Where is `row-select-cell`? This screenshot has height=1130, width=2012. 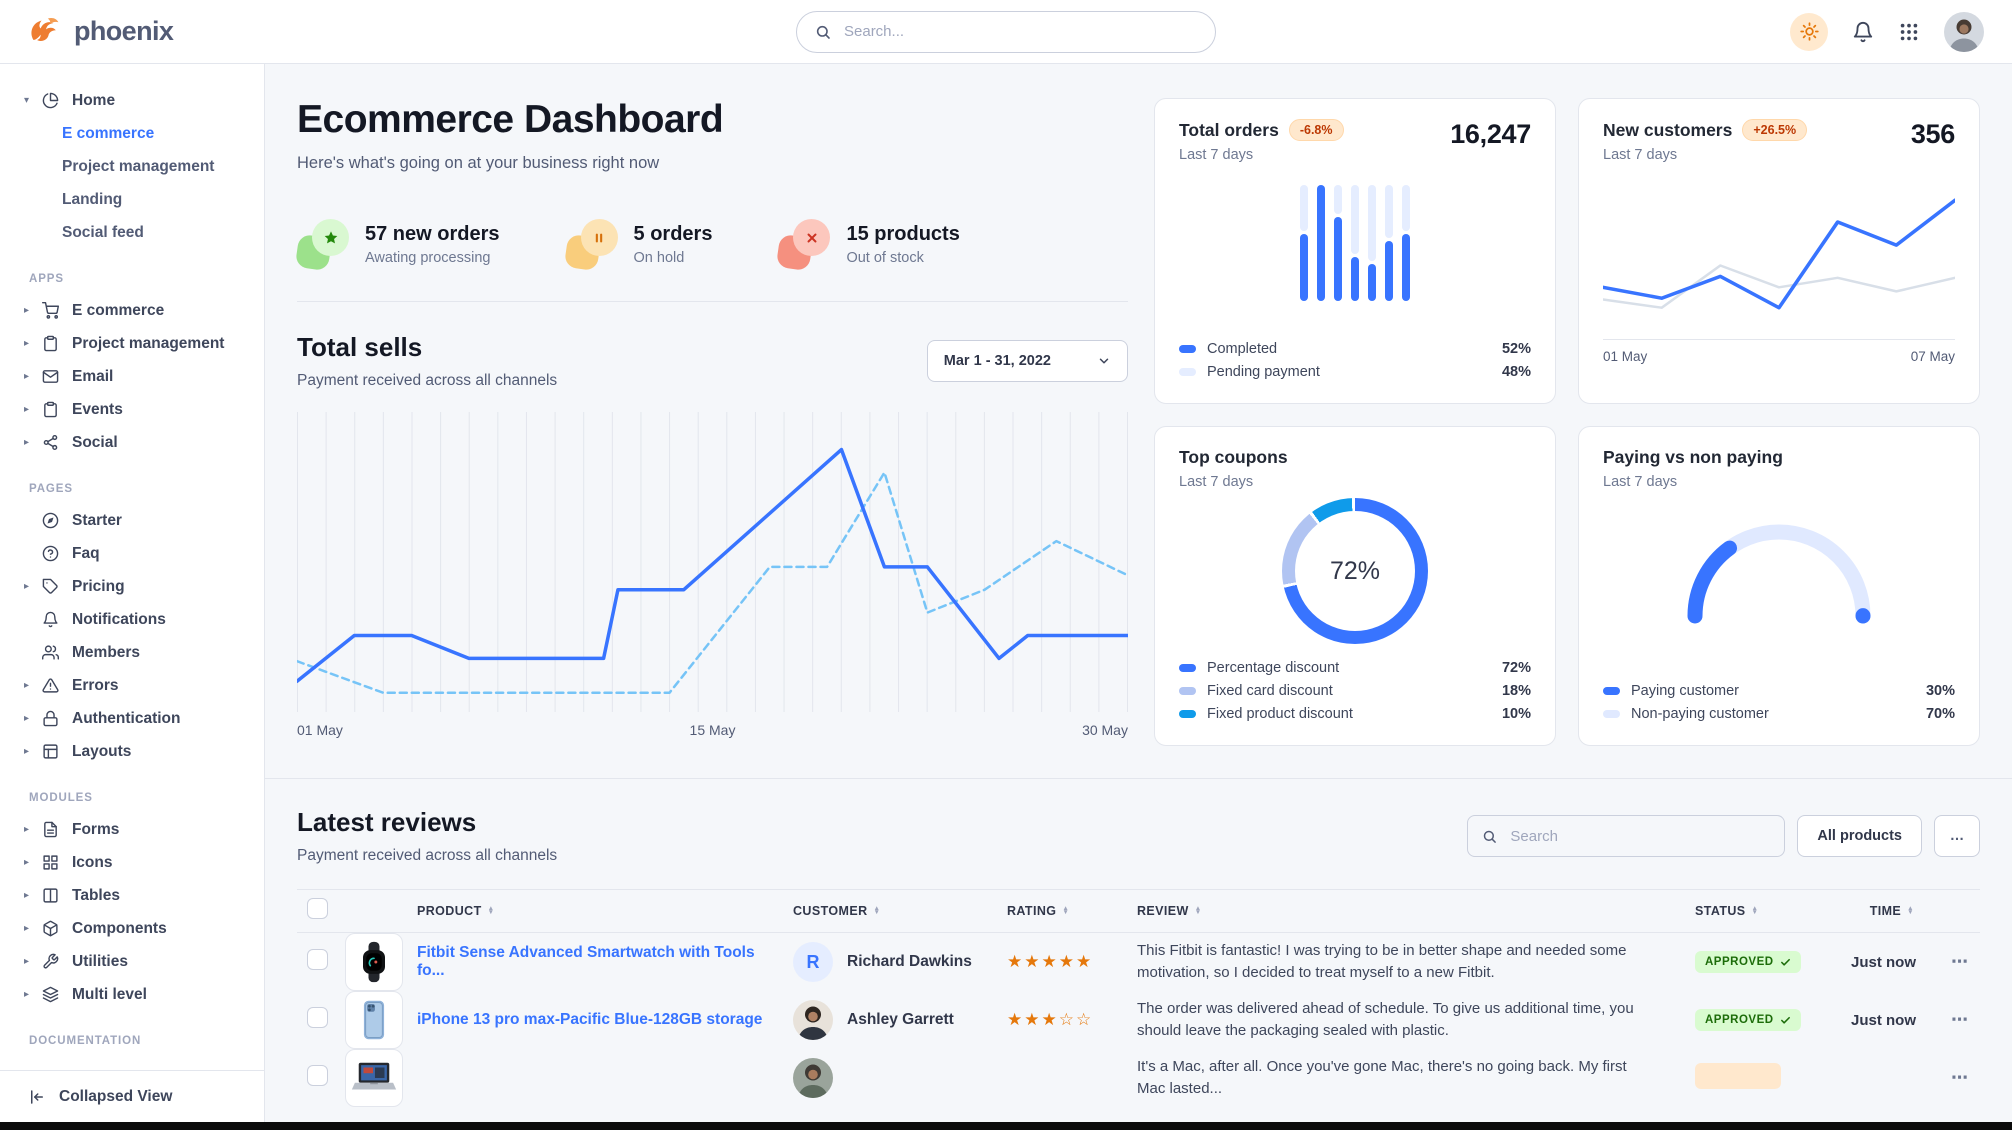
row-select-cell is located at coordinates (321, 1078).